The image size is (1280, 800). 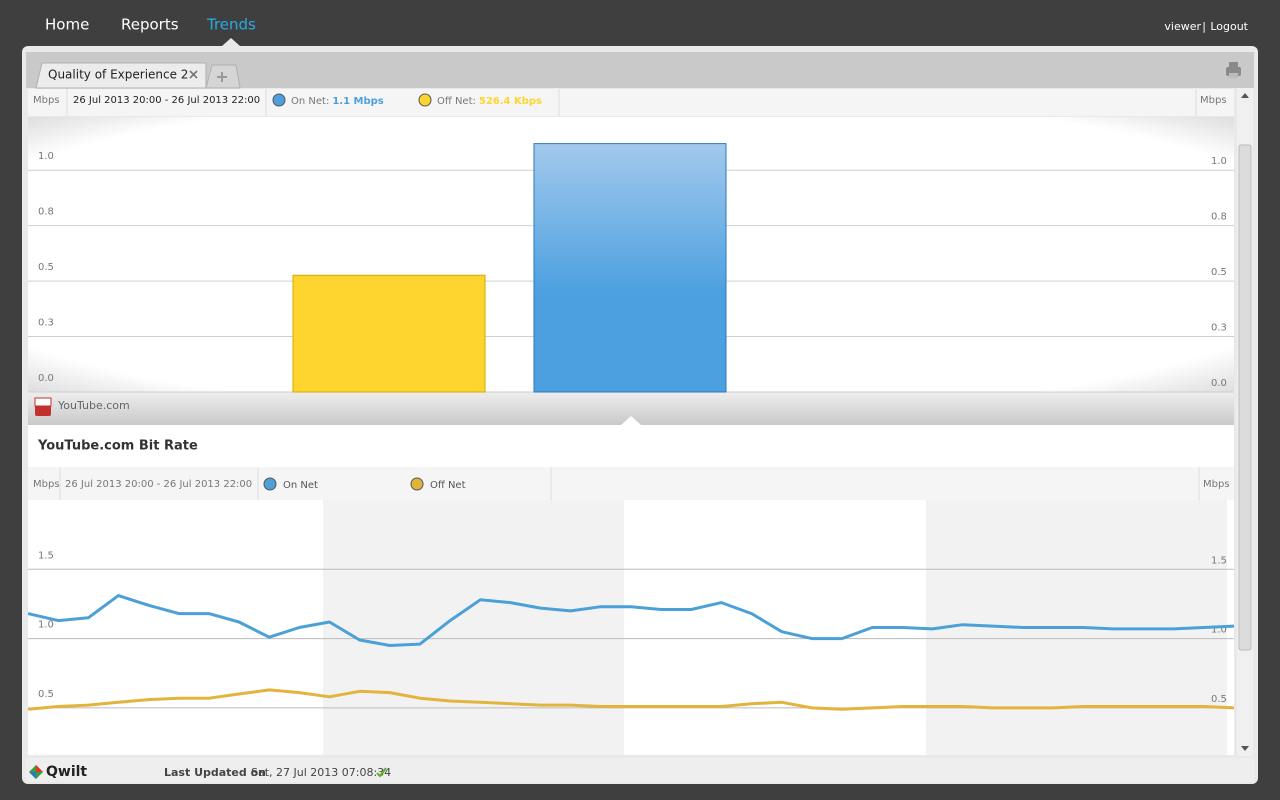 I want to click on footer, so click(x=640, y=770).